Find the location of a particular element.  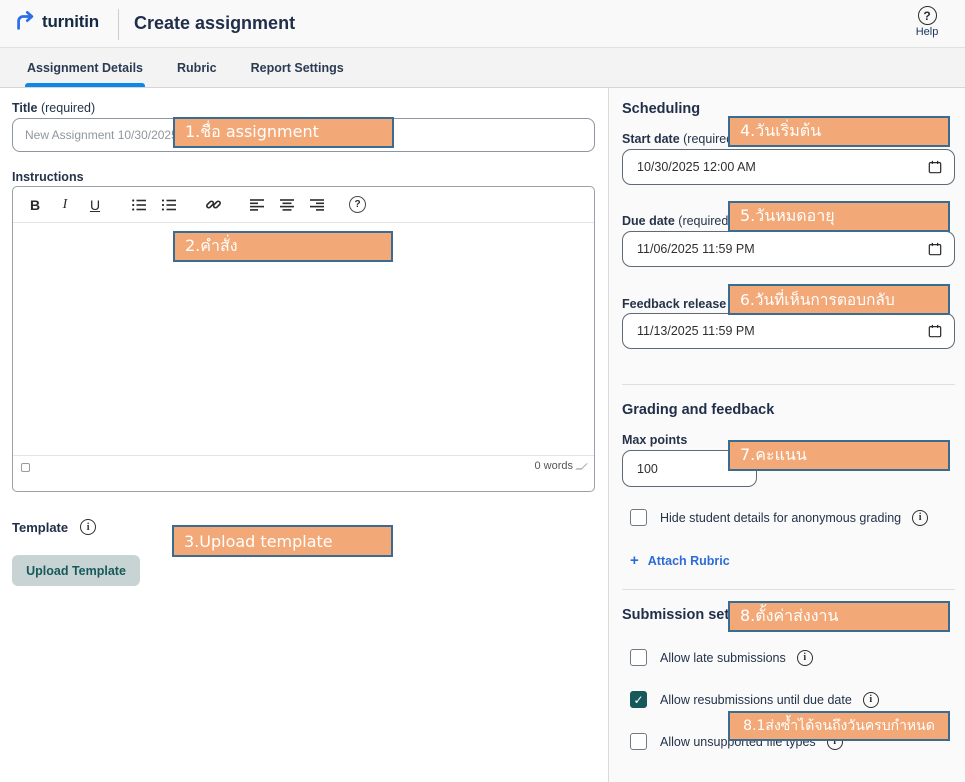

feedback-release-date-label-text: Feedback release date is located at coordinates (689, 304).